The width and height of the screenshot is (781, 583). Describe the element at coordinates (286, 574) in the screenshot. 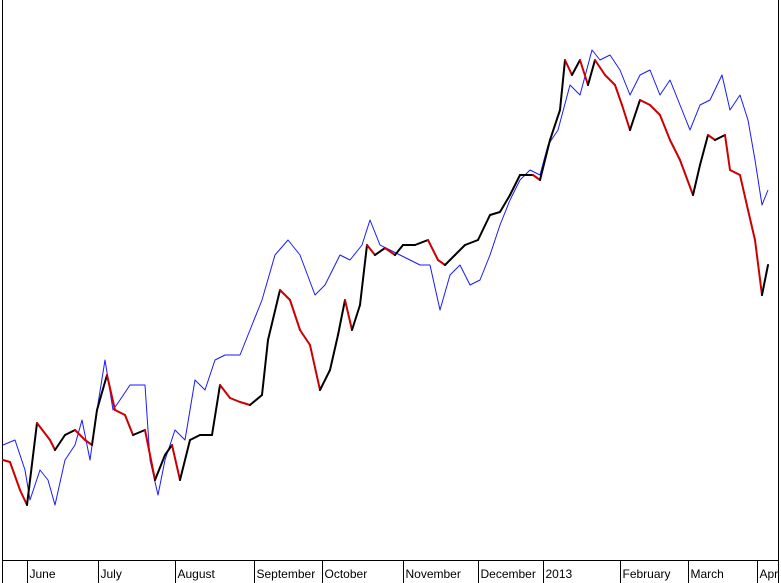

I see `x-tick-label: September` at that location.